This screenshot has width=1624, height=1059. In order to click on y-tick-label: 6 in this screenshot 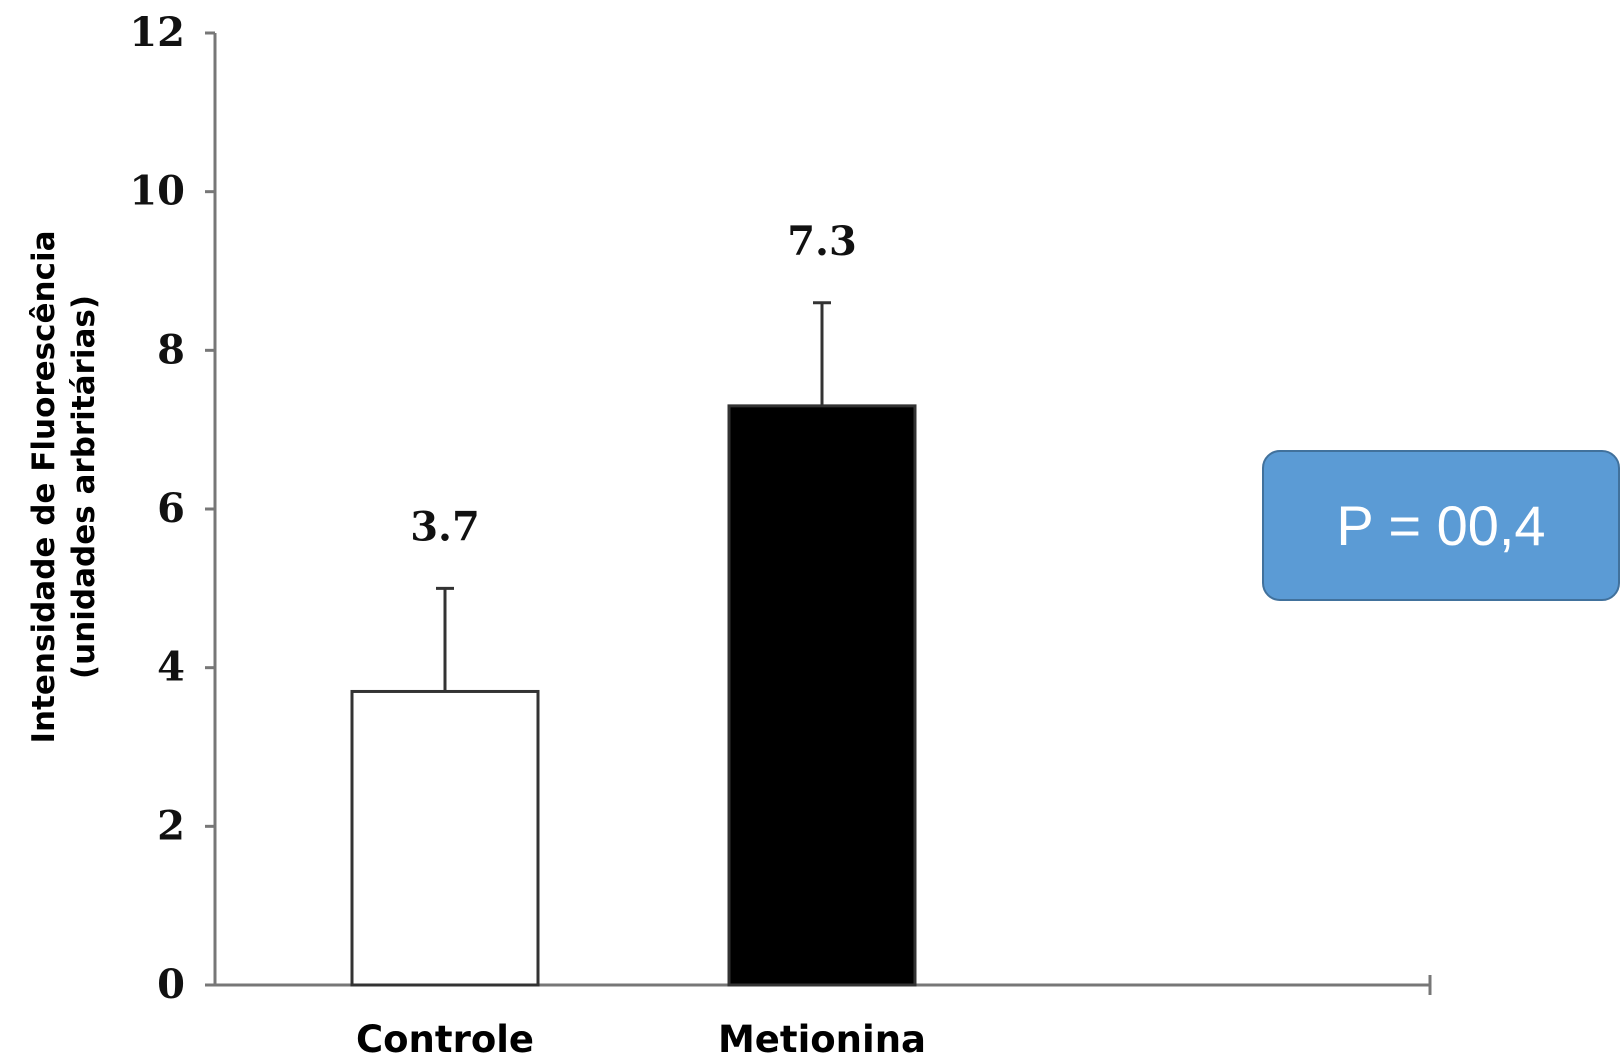, I will do `click(171, 508)`.